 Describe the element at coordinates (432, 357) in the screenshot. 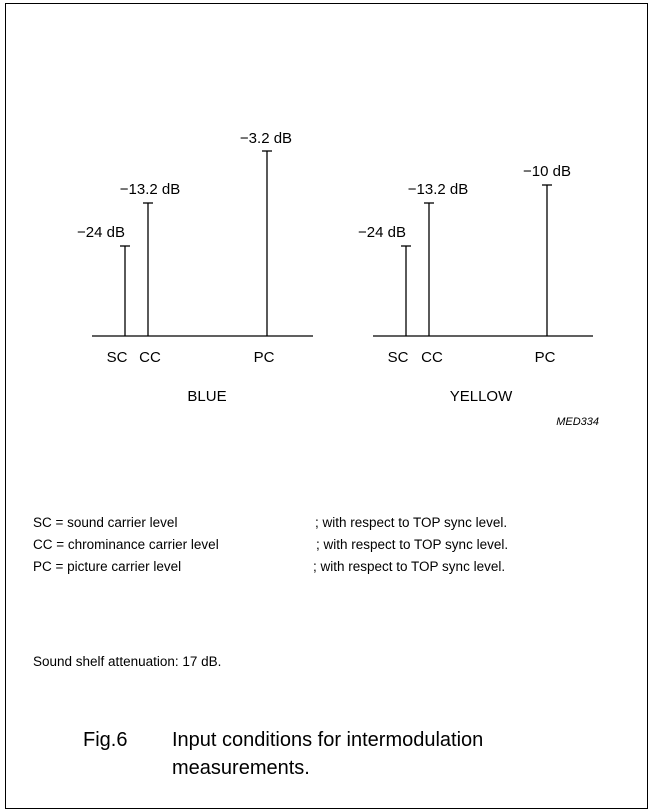

I see `axis-label-cc-yellow: CC` at that location.